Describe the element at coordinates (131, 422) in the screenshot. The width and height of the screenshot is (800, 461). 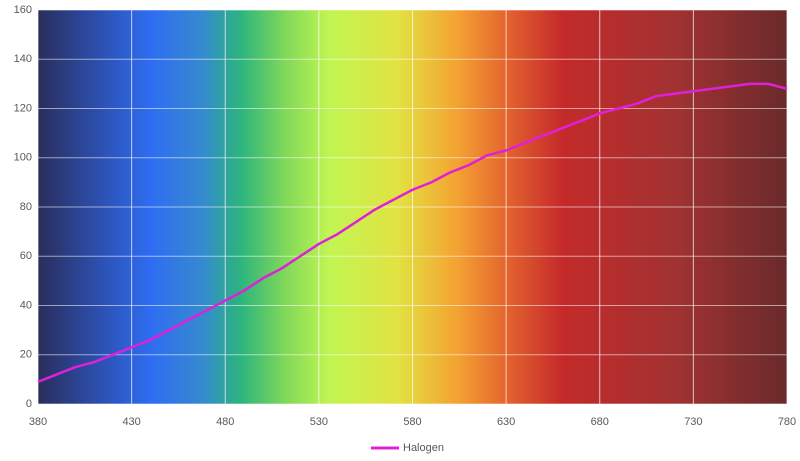
I see `x-tick-label: 430` at that location.